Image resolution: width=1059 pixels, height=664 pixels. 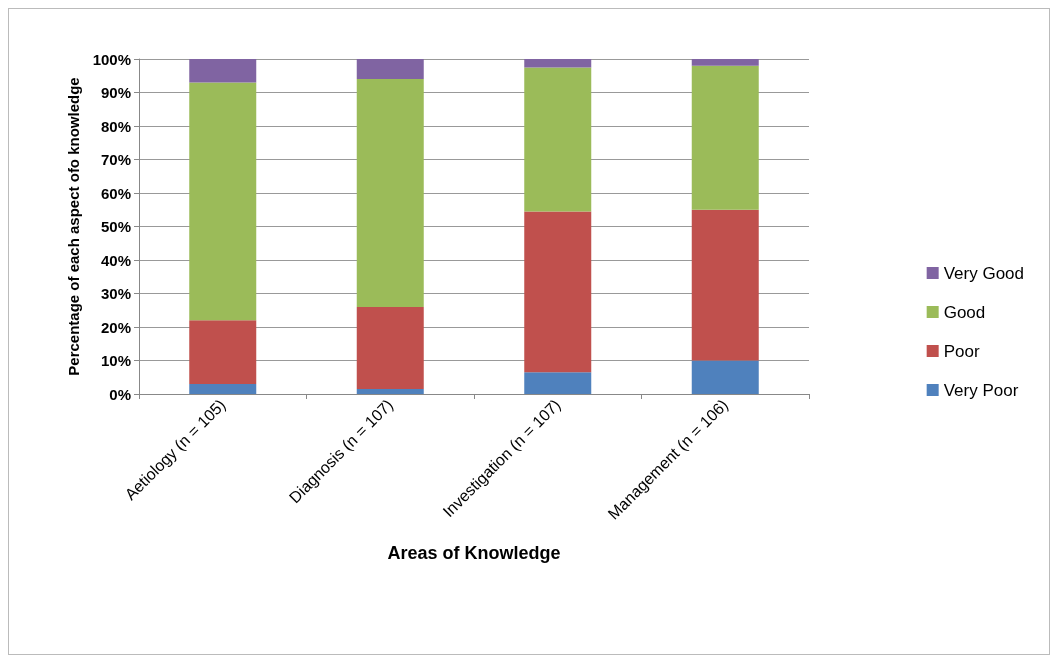 I want to click on legend-label: Very Poor, so click(x=981, y=390).